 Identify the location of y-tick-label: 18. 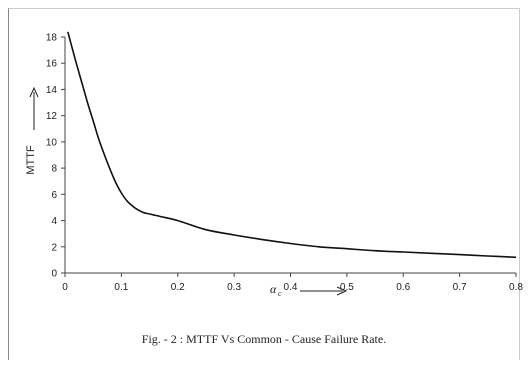
(52, 38).